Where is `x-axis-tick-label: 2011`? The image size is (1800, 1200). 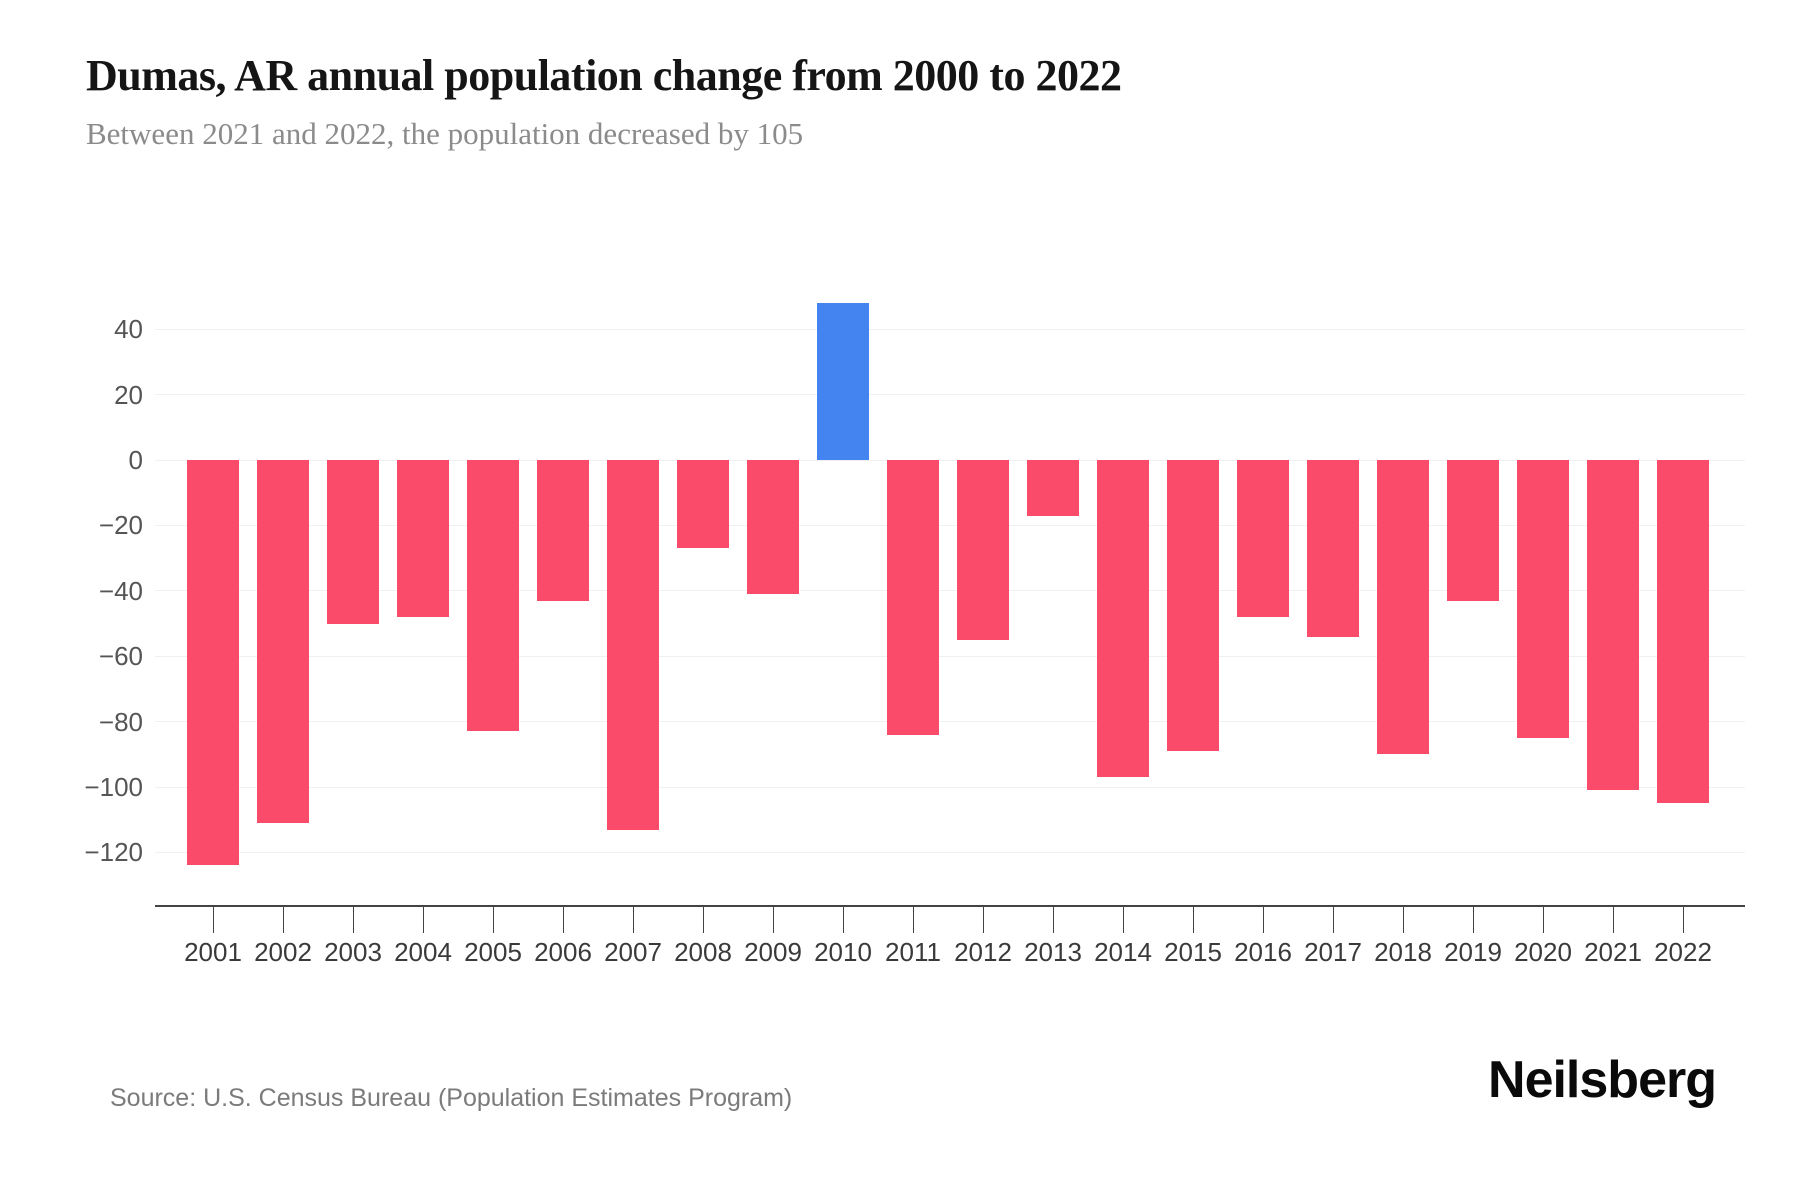
x-axis-tick-label: 2011 is located at coordinates (913, 952).